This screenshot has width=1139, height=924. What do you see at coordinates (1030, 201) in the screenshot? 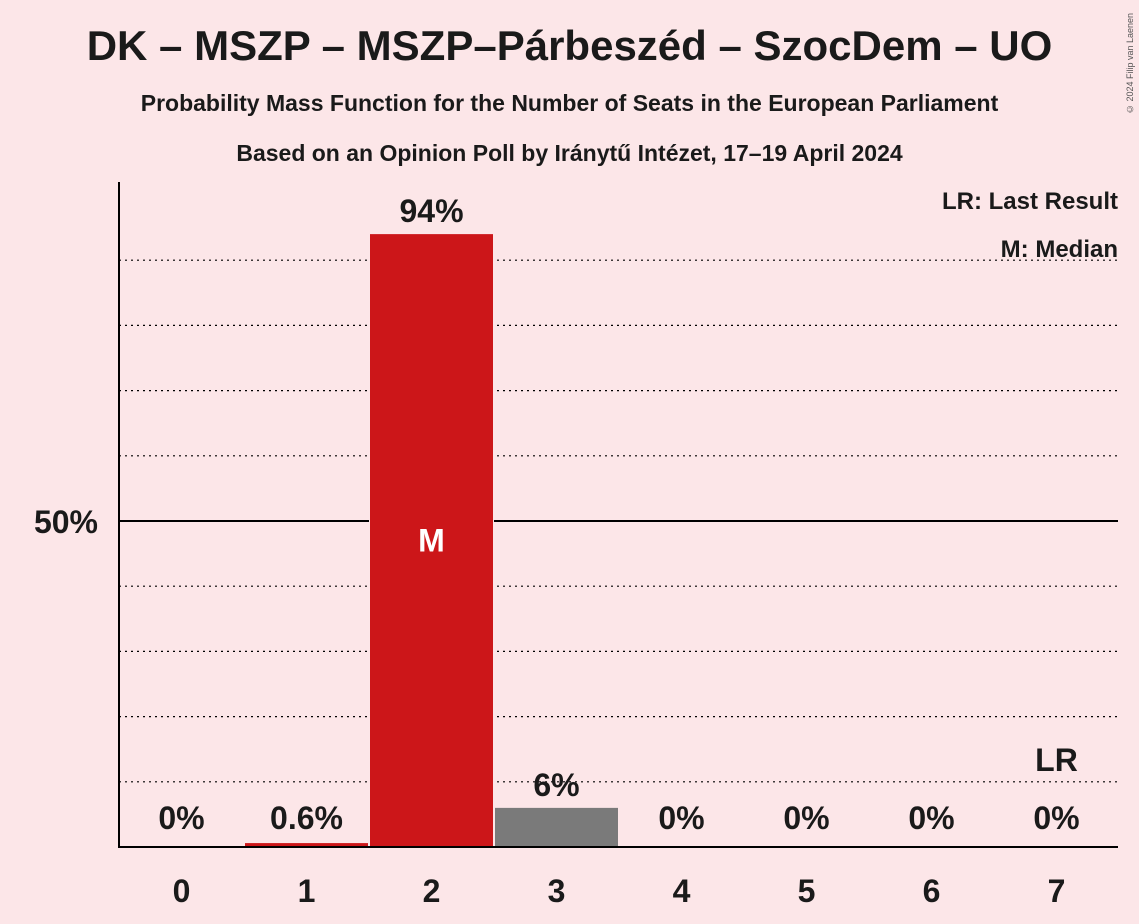
I see `legend-last-result: LR: Last Result` at bounding box center [1030, 201].